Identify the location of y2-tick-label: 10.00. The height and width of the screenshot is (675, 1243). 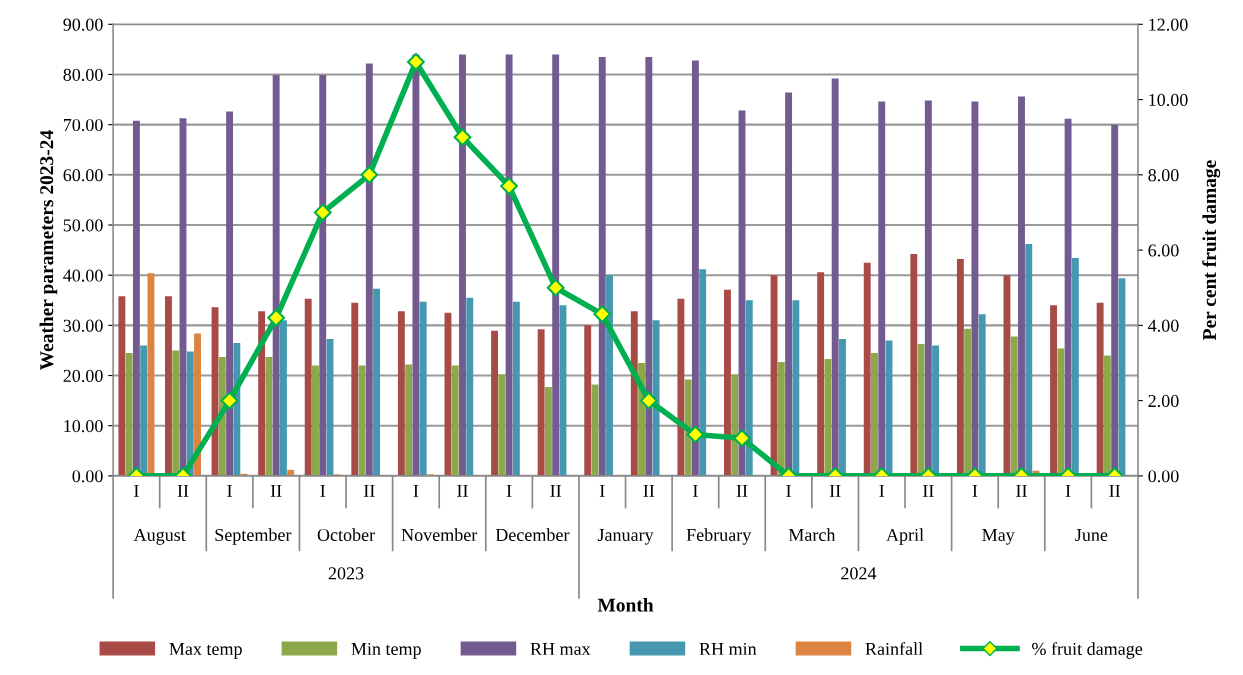
(1168, 100).